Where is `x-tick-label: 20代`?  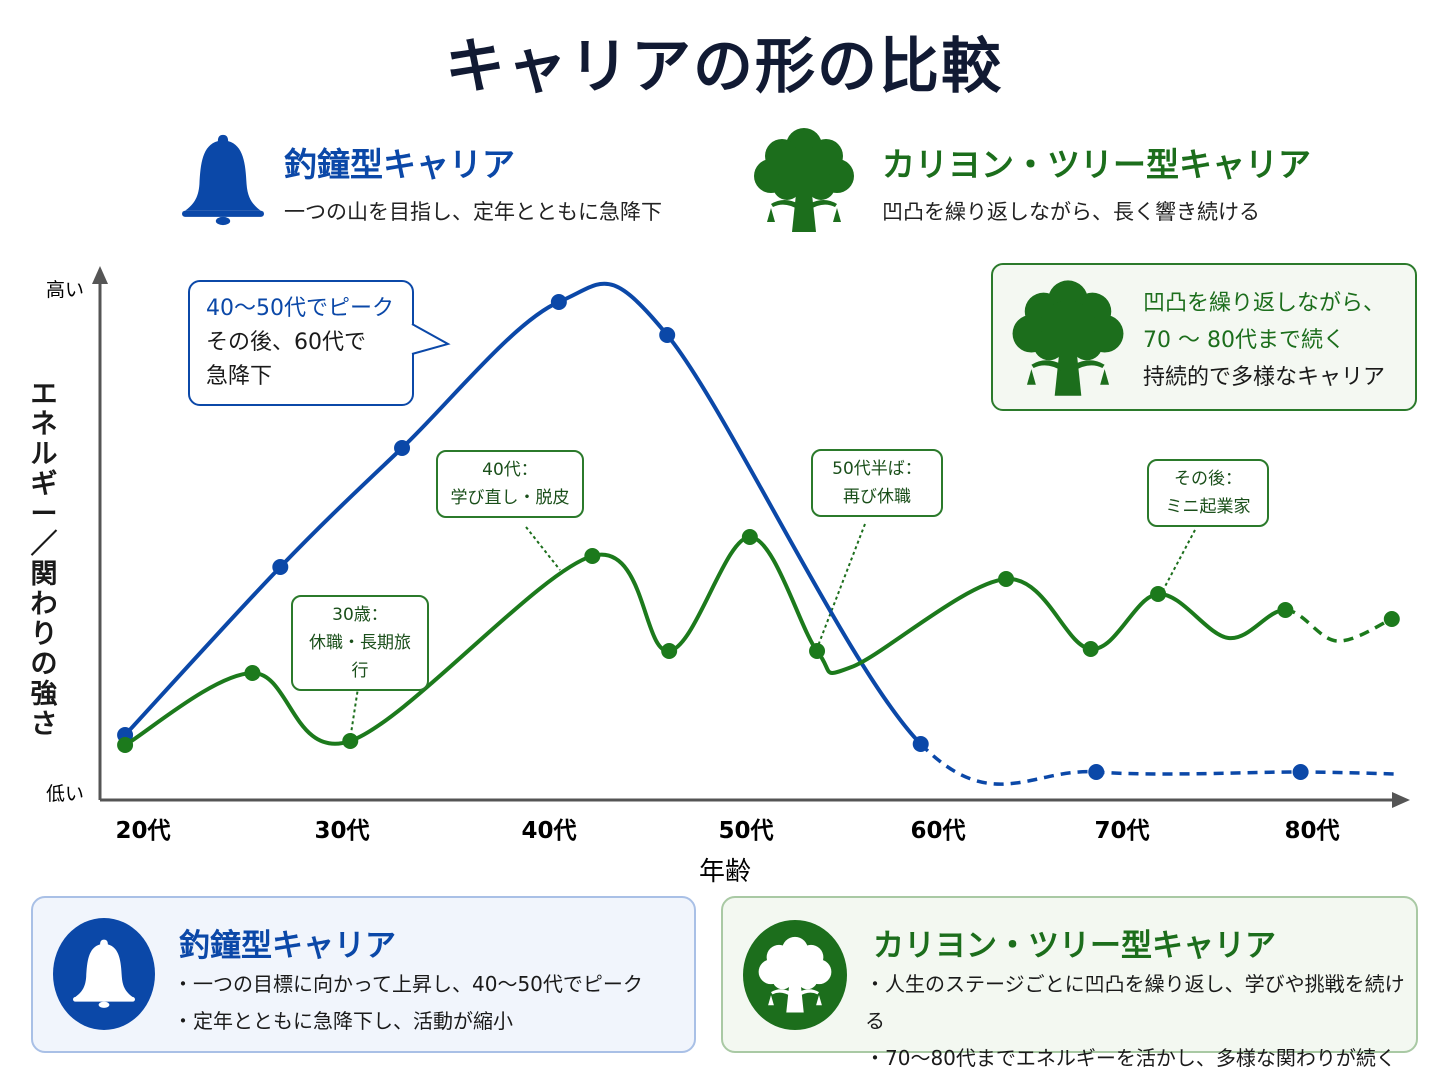
x-tick-label: 20代 is located at coordinates (142, 831).